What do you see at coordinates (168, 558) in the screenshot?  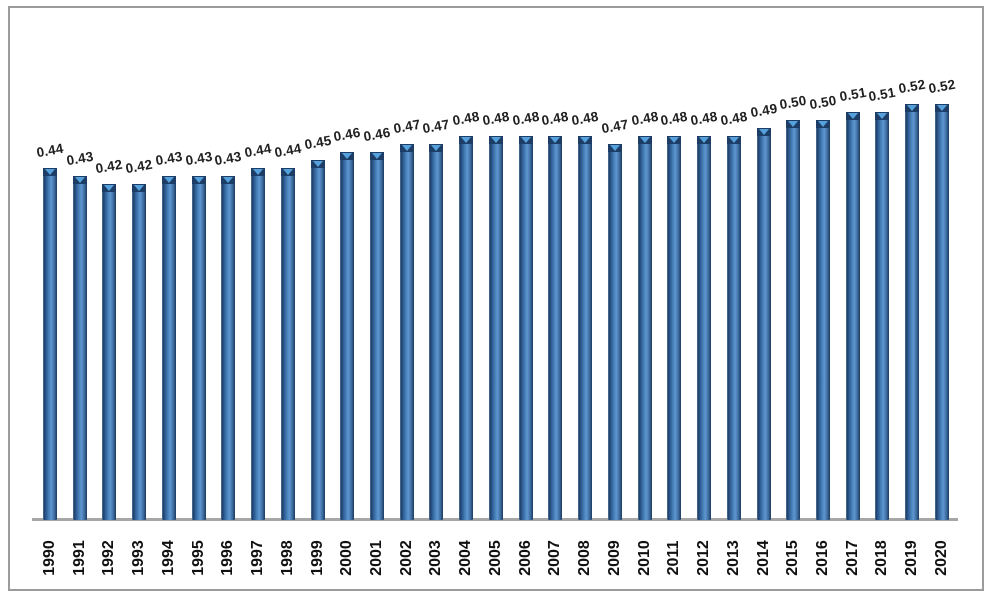 I see `x-tick-label: 1994` at bounding box center [168, 558].